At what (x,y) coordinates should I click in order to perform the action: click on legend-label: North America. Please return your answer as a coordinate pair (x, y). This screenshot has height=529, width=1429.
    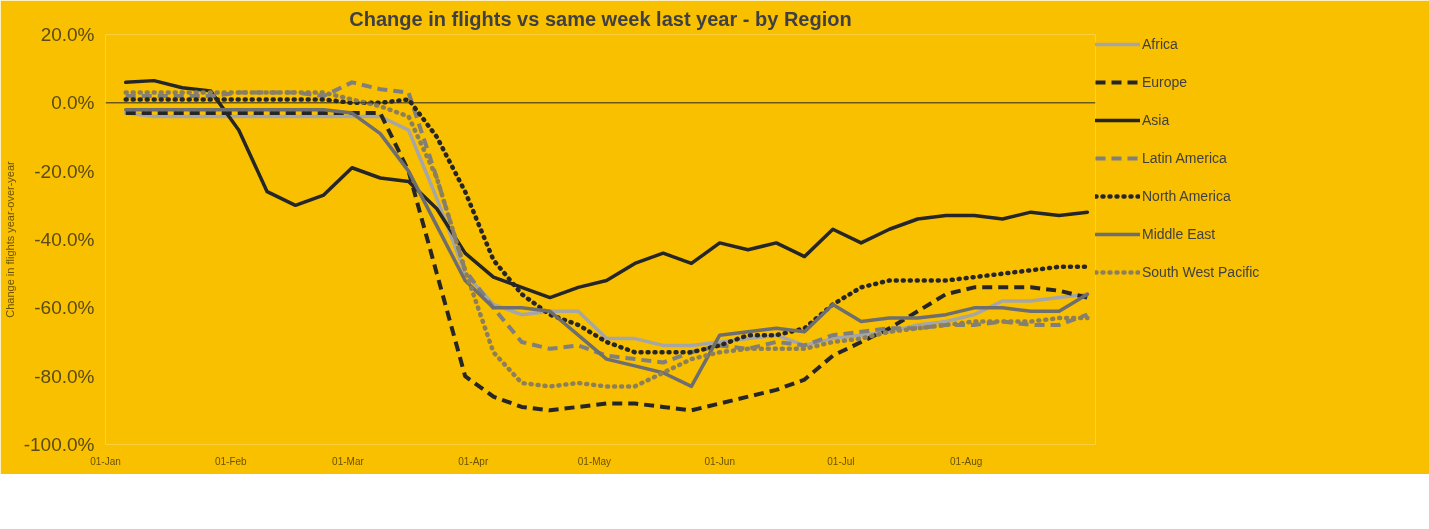
    Looking at the image, I should click on (1186, 196).